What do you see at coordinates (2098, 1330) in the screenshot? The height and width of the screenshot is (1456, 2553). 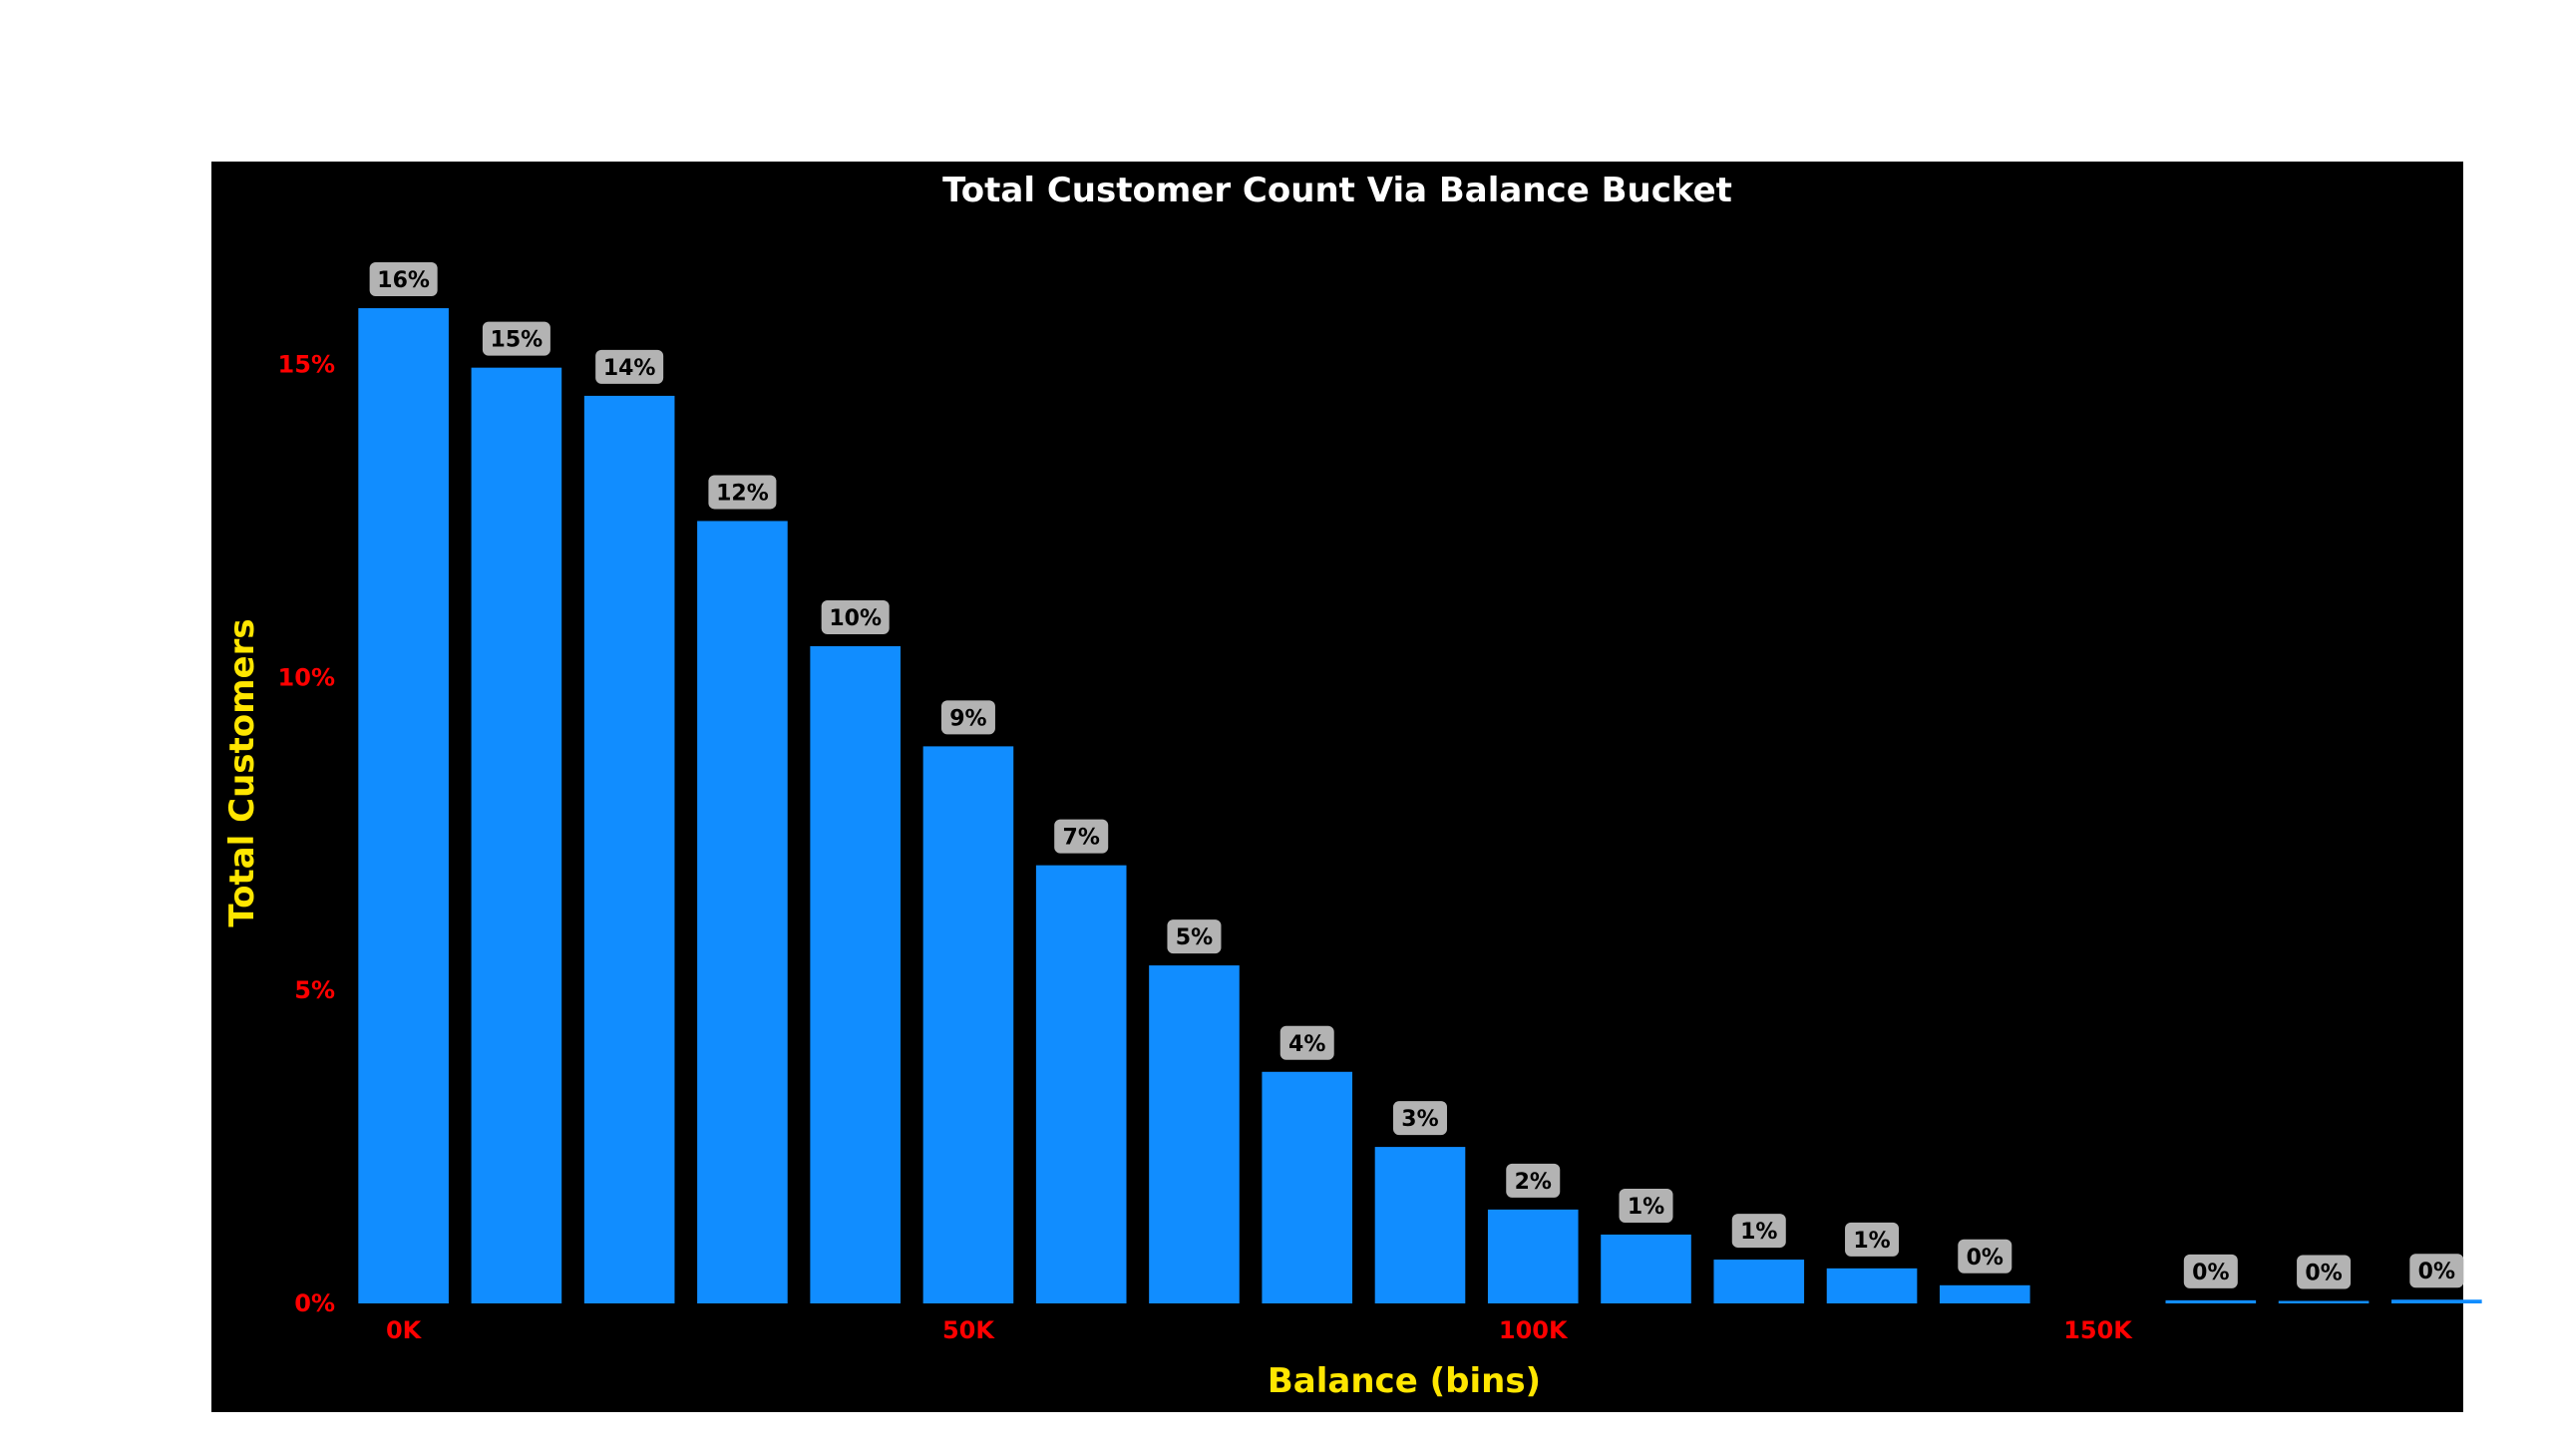 I see `x-tick-label: 150K` at bounding box center [2098, 1330].